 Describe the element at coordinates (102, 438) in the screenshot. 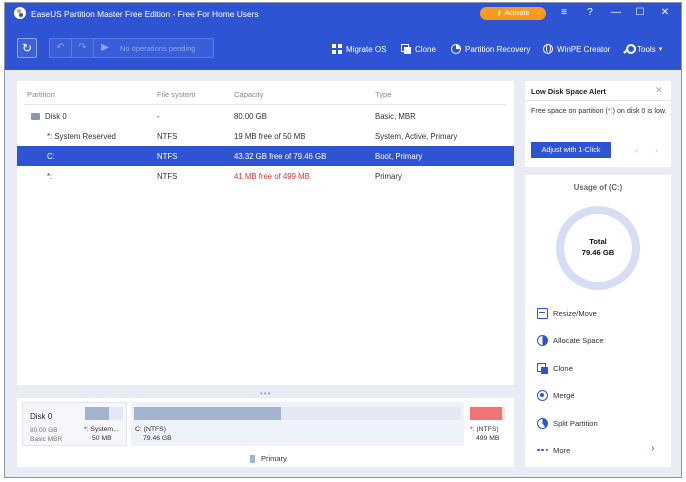

I see `partition-size: 50 MB` at that location.